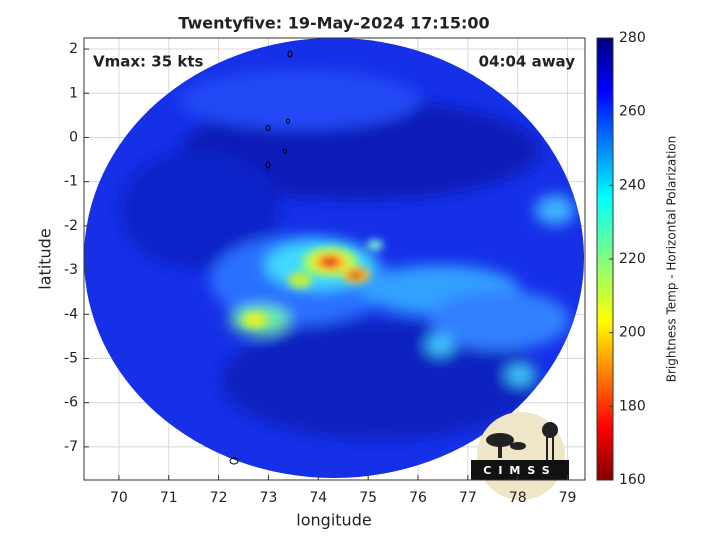  I want to click on x-tick-label: 74, so click(318, 498).